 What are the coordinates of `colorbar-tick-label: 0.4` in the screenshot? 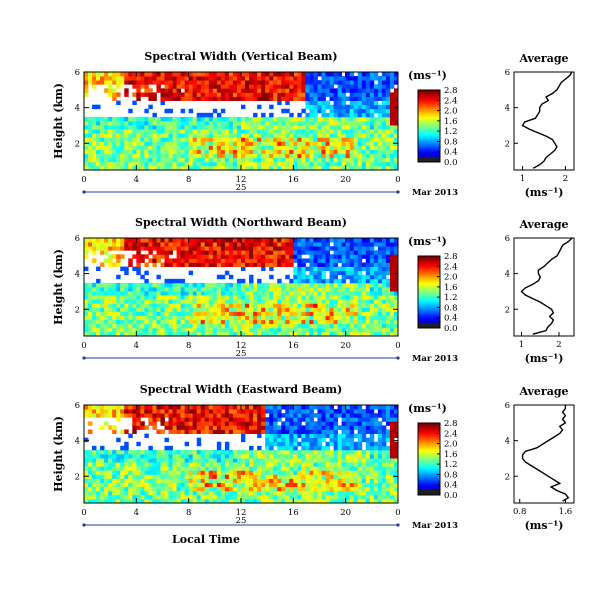 It's located at (451, 319).